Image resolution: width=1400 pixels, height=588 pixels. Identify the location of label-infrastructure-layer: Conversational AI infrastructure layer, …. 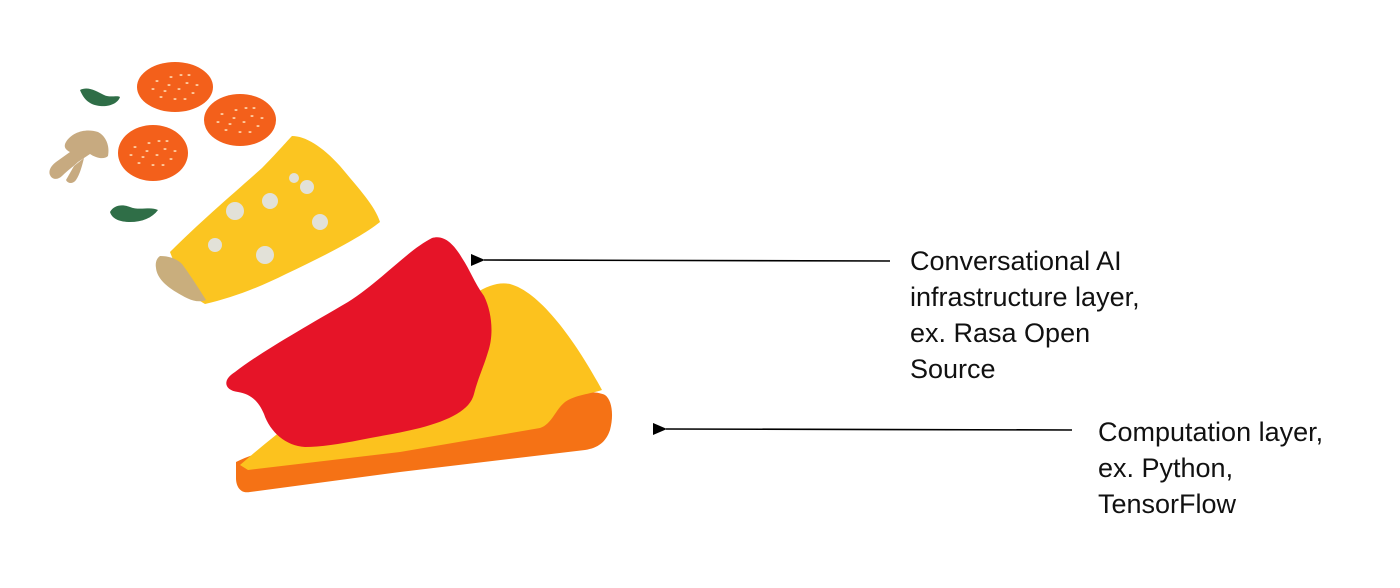
(1025, 315).